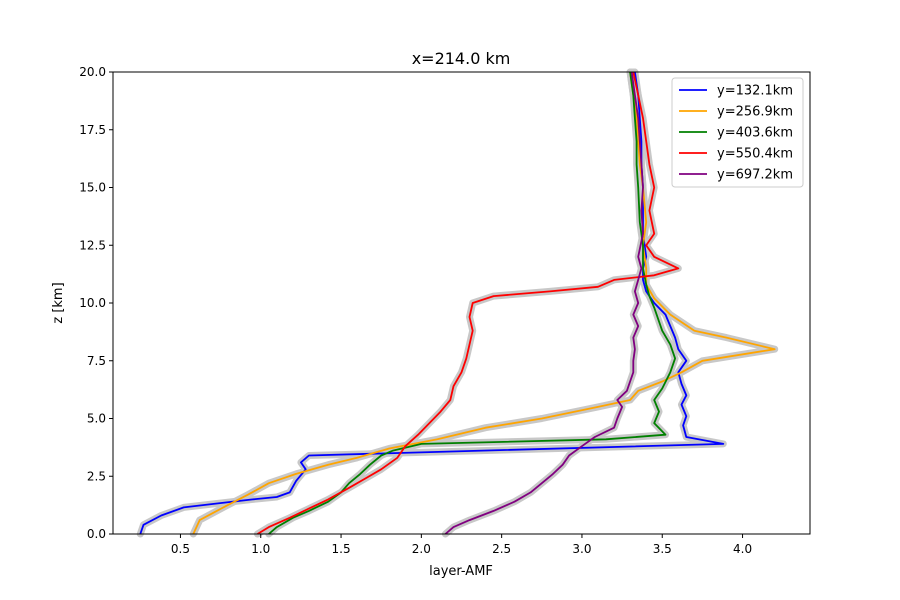 The width and height of the screenshot is (900, 600). I want to click on y-axis-ticks: 0.0 2.5 5.0 7.5 10.0 12.5 15.0 17.5 20.0, so click(96, 303).